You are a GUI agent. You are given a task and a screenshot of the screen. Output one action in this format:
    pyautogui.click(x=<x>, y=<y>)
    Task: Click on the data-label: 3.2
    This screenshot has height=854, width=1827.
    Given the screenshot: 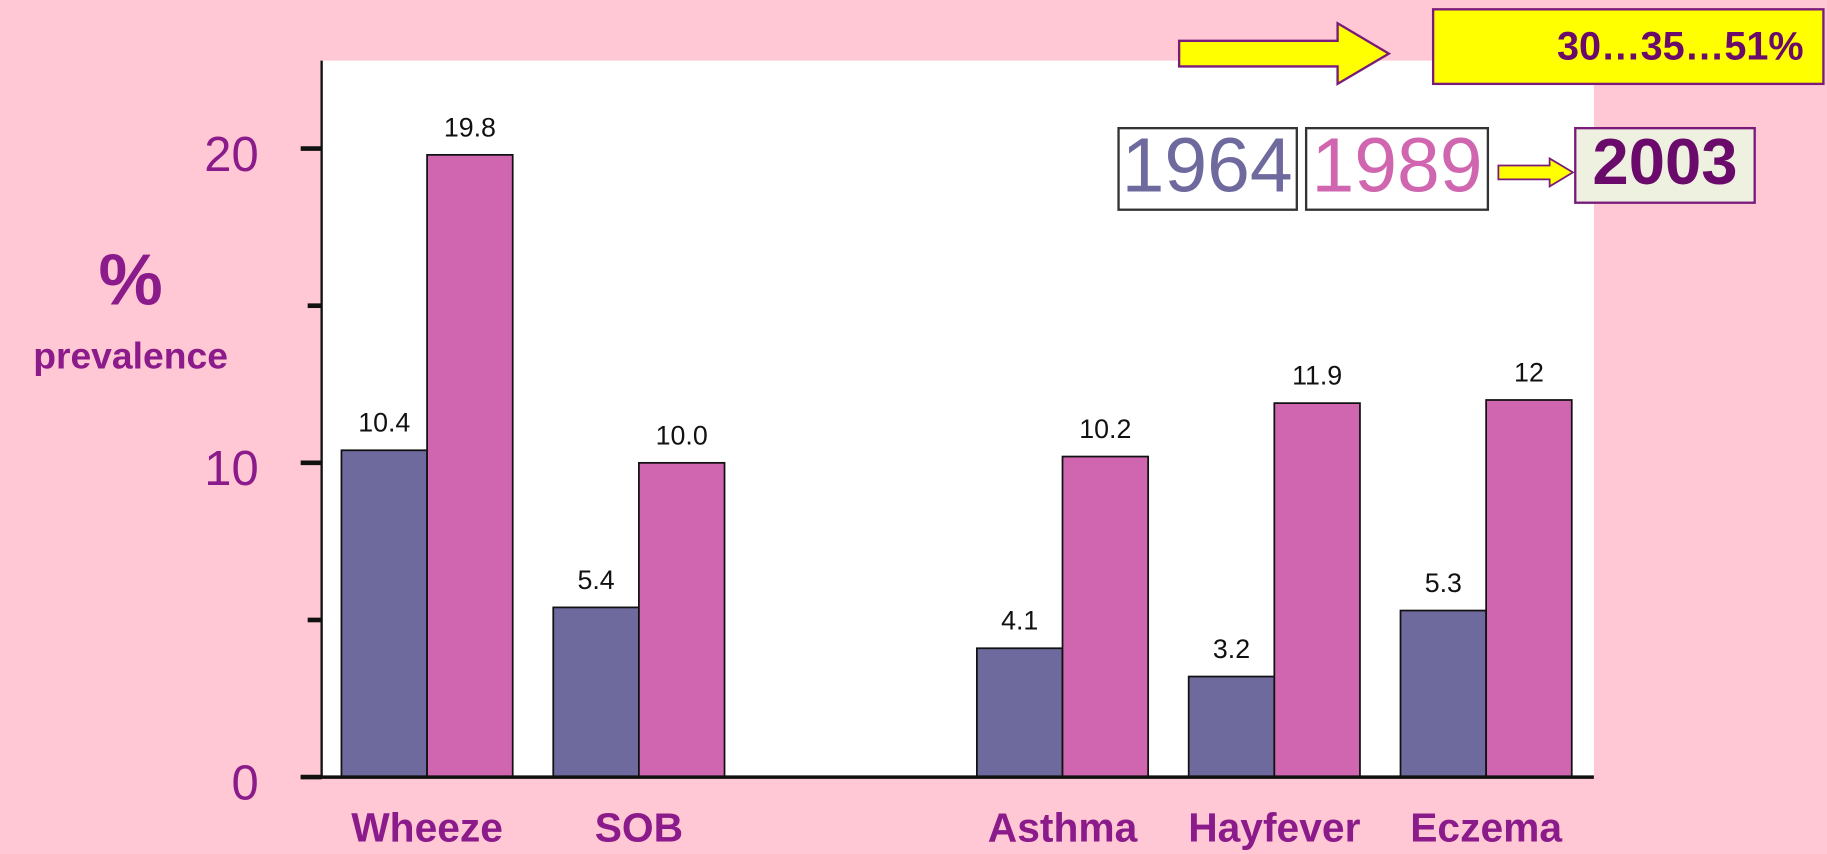 What is the action you would take?
    pyautogui.click(x=1231, y=649)
    